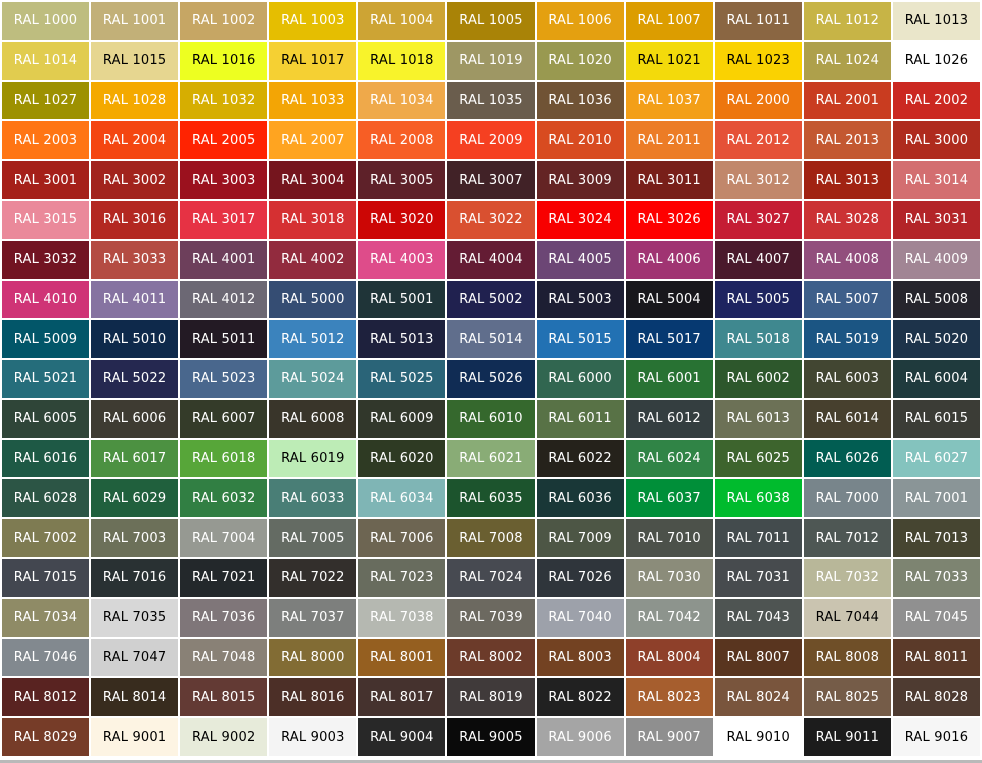 The height and width of the screenshot is (763, 982). Describe the element at coordinates (402, 498) in the screenshot. I see `ral-6034-swatch: RAL 6034` at that location.